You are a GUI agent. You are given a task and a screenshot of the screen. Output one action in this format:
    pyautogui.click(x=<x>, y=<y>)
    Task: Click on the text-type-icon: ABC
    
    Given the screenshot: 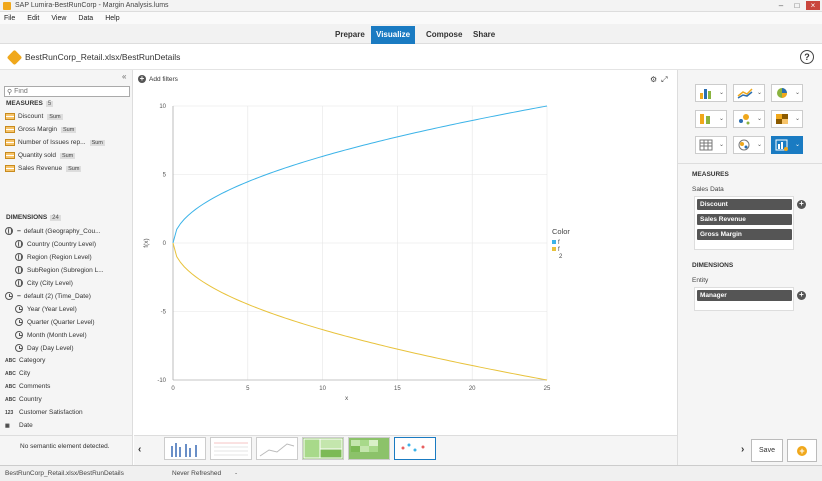 What is the action you would take?
    pyautogui.click(x=10, y=373)
    